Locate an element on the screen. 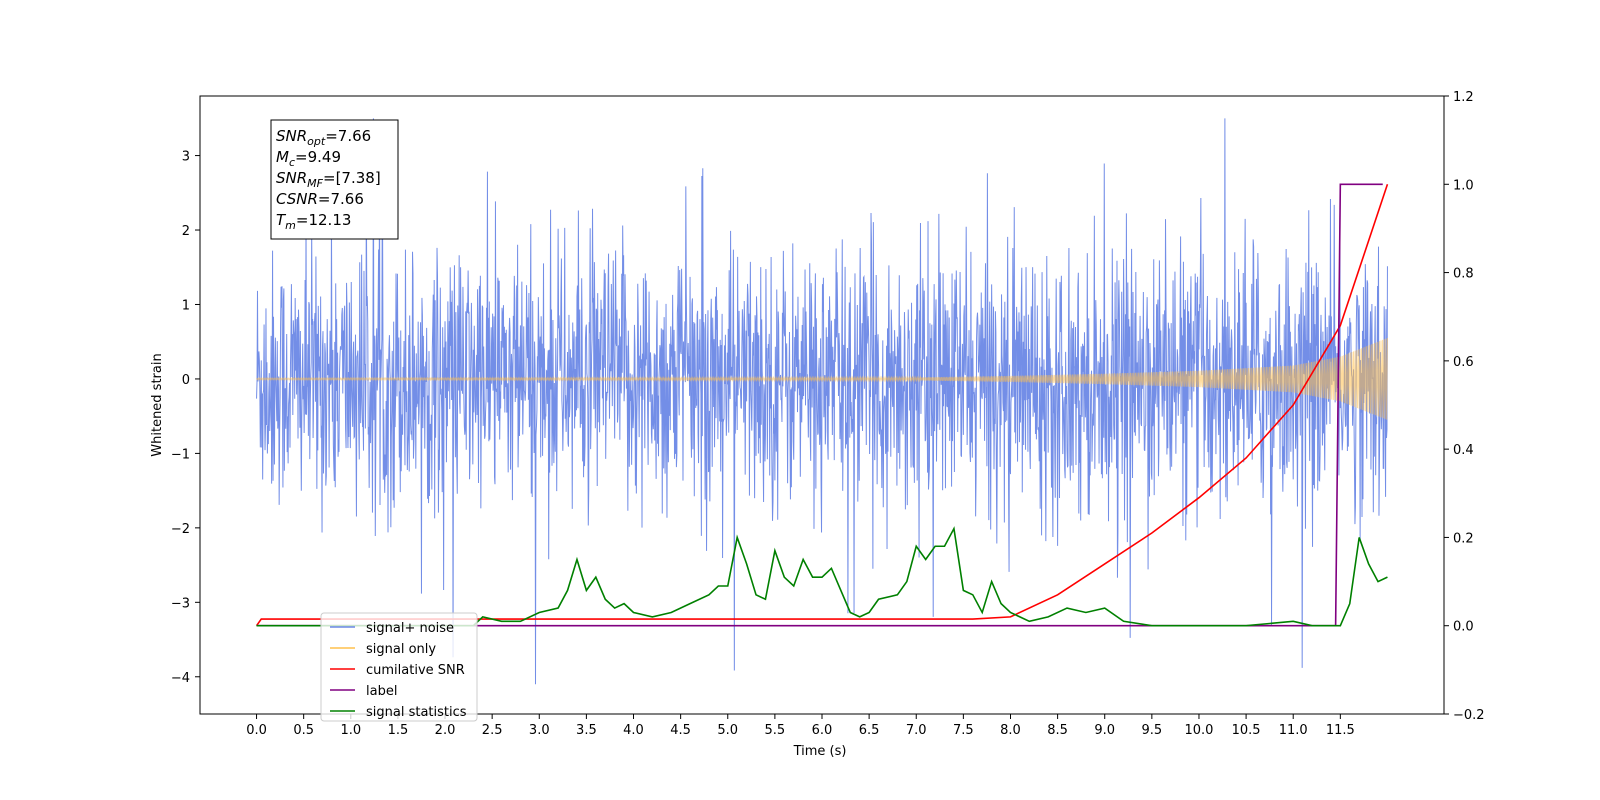  info-line: Tm=12.13 is located at coordinates (313, 221).